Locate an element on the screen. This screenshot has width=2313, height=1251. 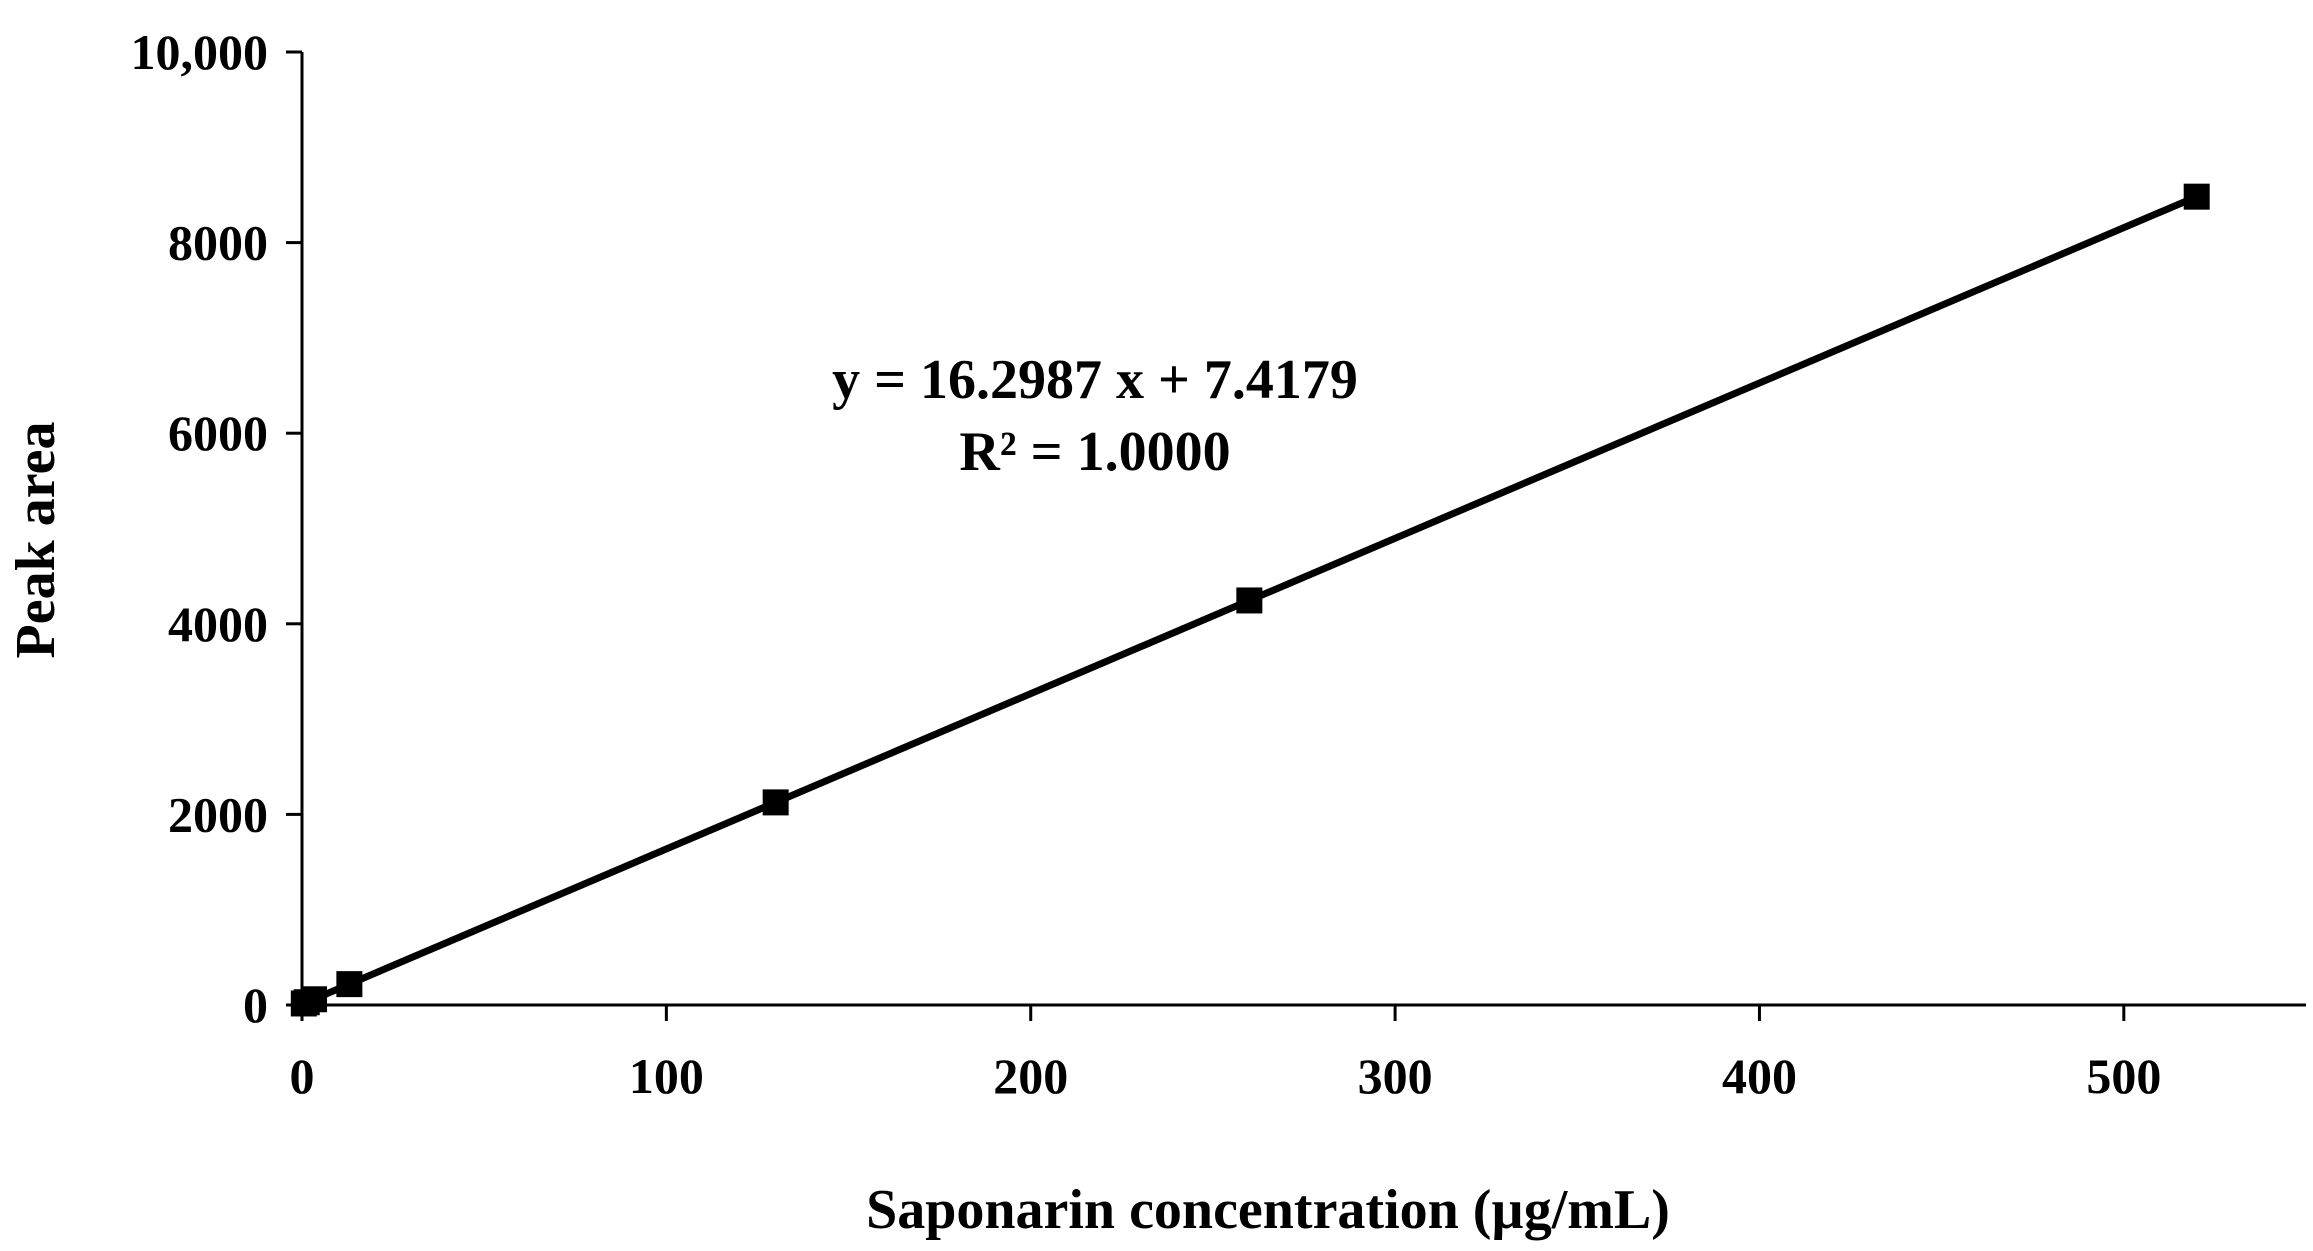
x-tick-label: 100 is located at coordinates (666, 1076).